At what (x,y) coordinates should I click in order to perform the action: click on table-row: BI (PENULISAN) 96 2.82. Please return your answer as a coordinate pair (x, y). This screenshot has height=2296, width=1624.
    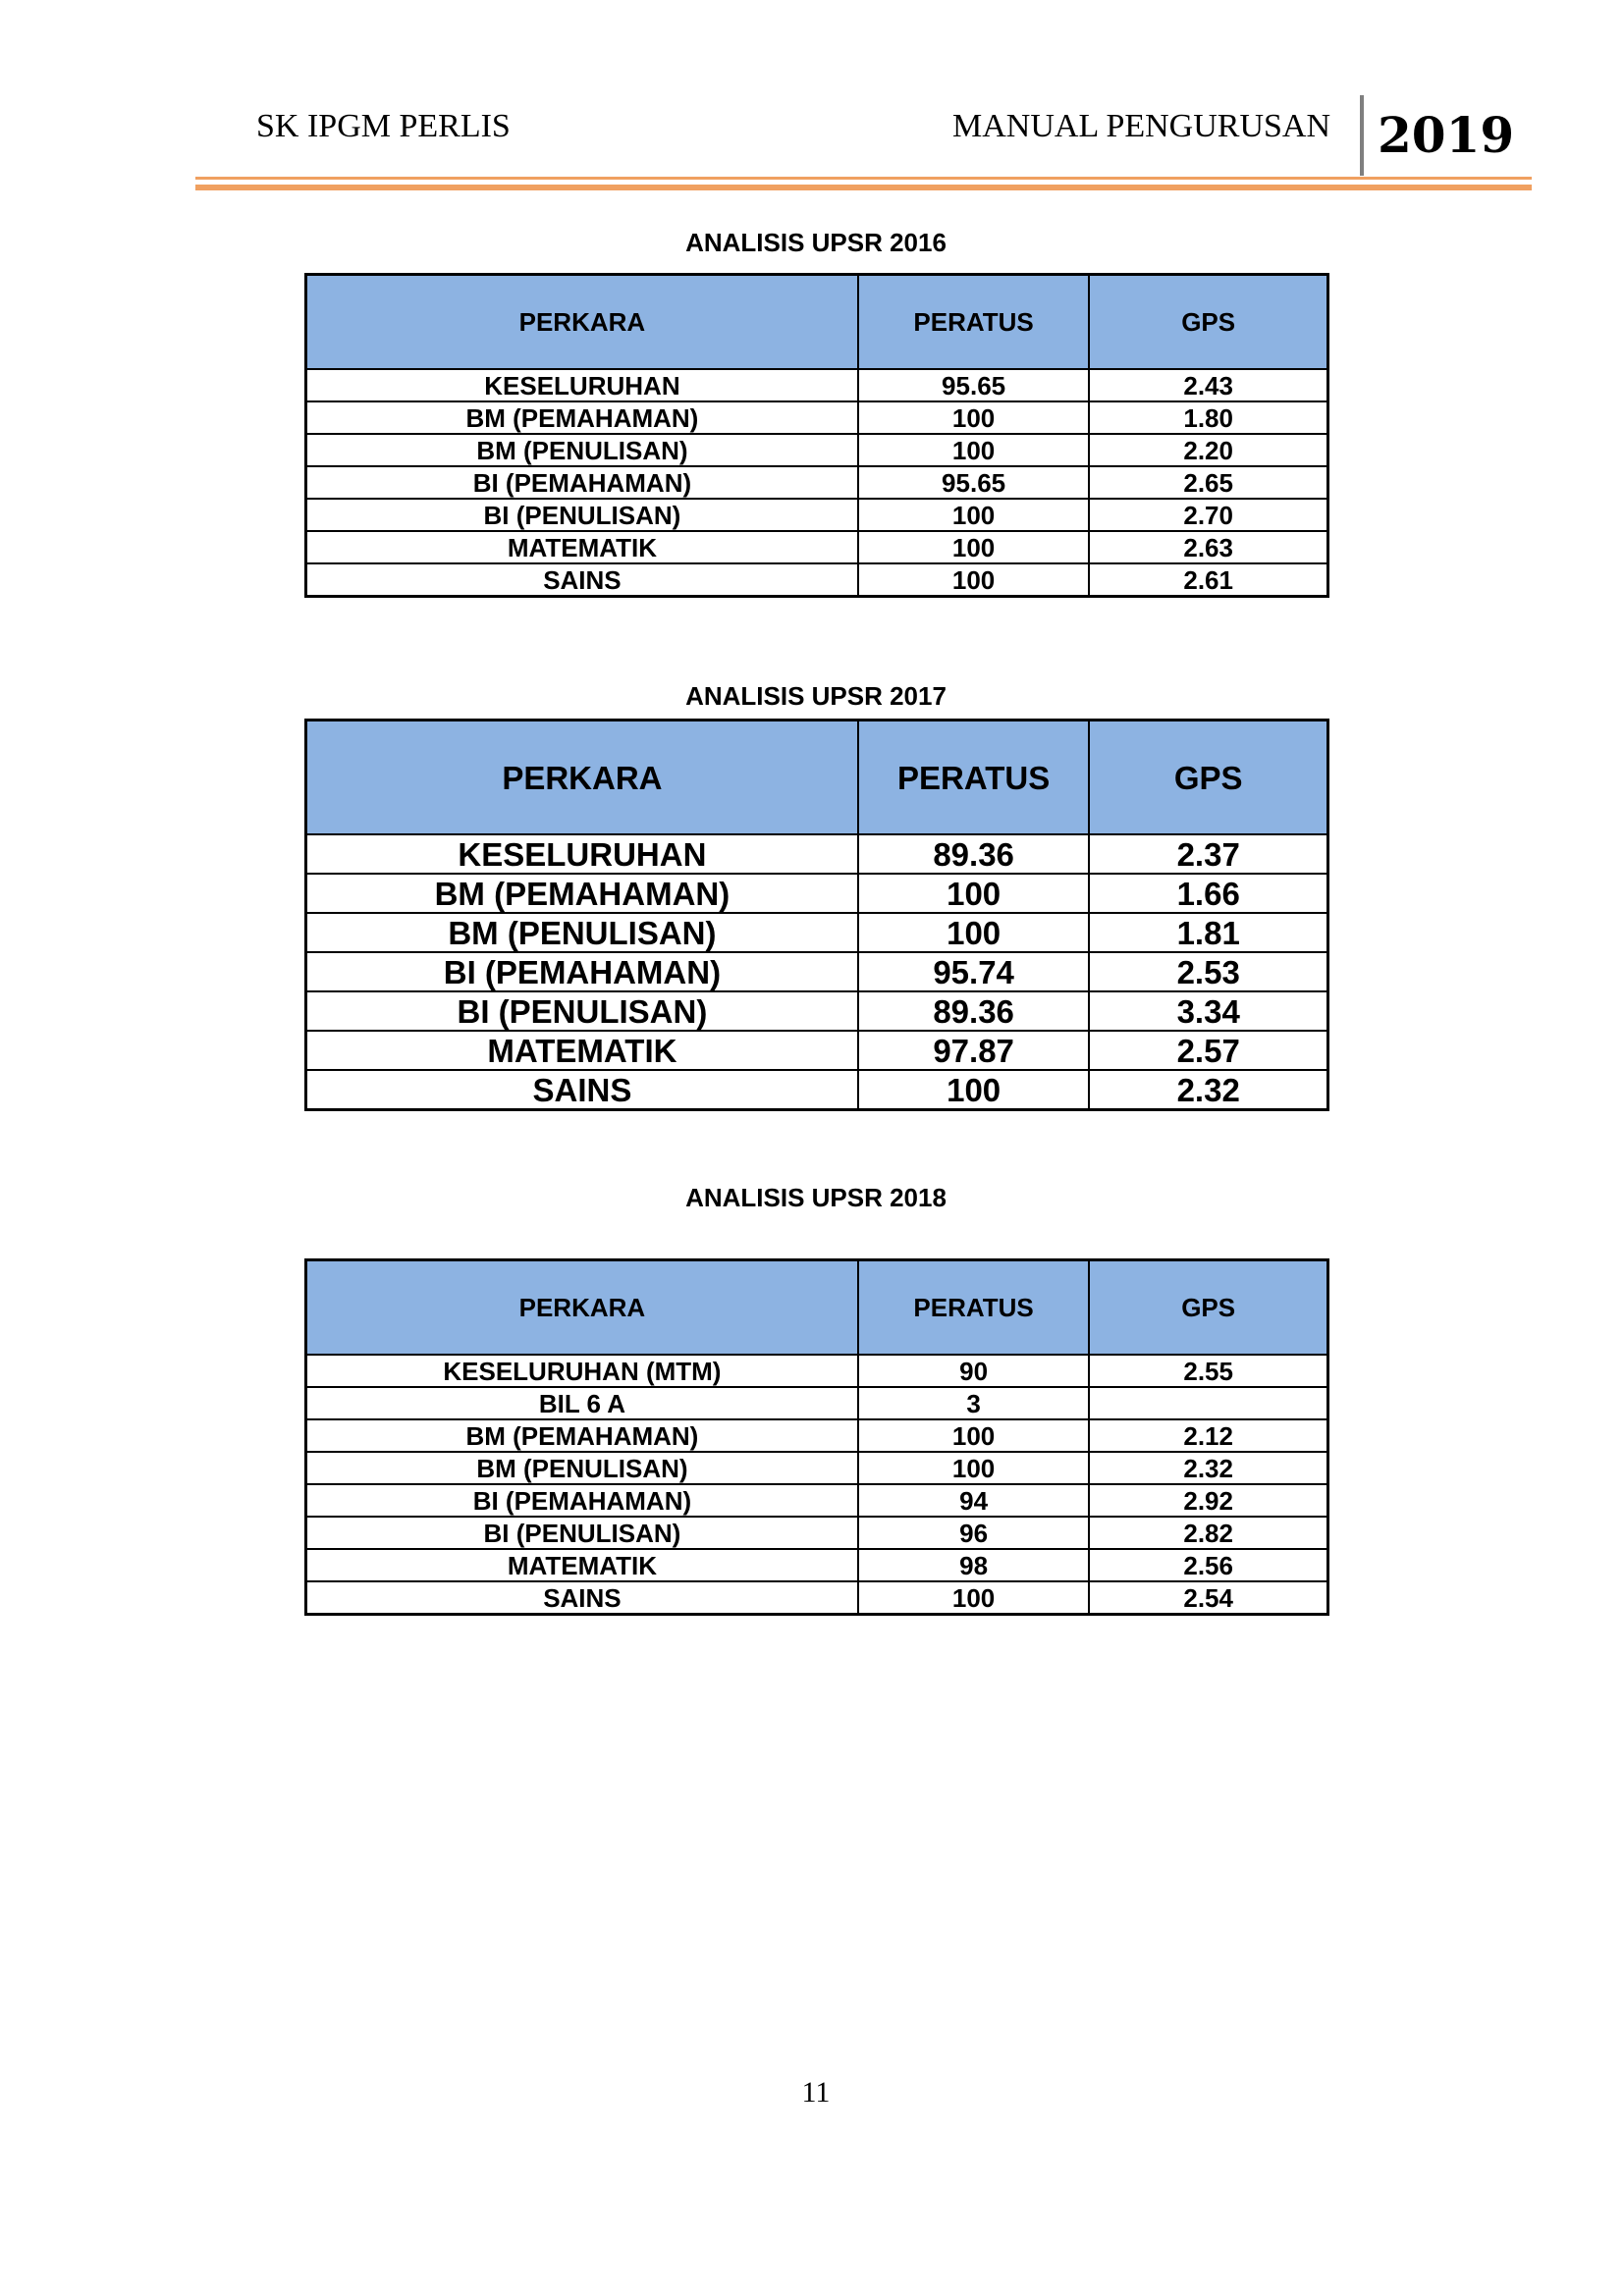
    Looking at the image, I should click on (816, 1533).